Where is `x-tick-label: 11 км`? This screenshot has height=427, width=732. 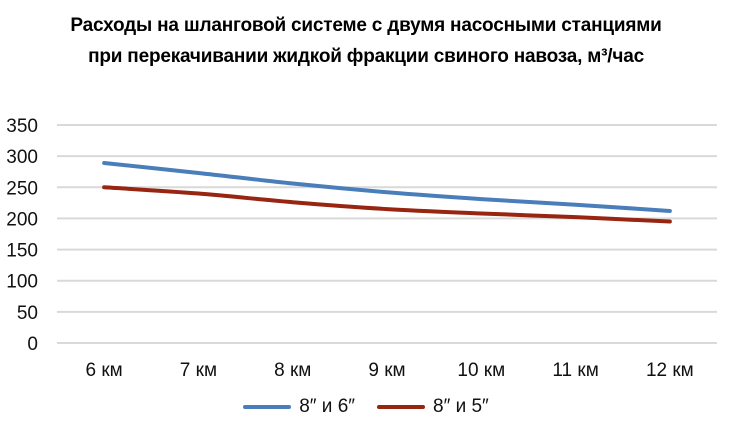
x-tick-label: 11 км is located at coordinates (575, 370).